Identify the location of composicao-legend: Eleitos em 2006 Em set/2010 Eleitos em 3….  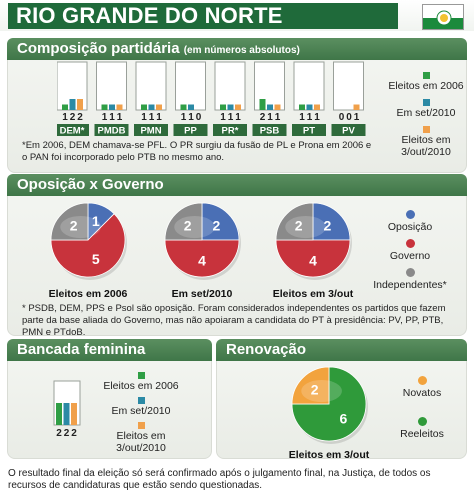
(426, 115).